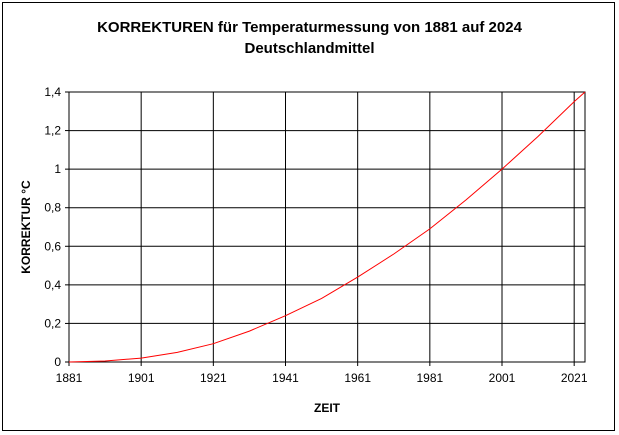 The image size is (619, 435). Describe the element at coordinates (52, 323) in the screenshot. I see `y-tick-label: 0,2` at that location.